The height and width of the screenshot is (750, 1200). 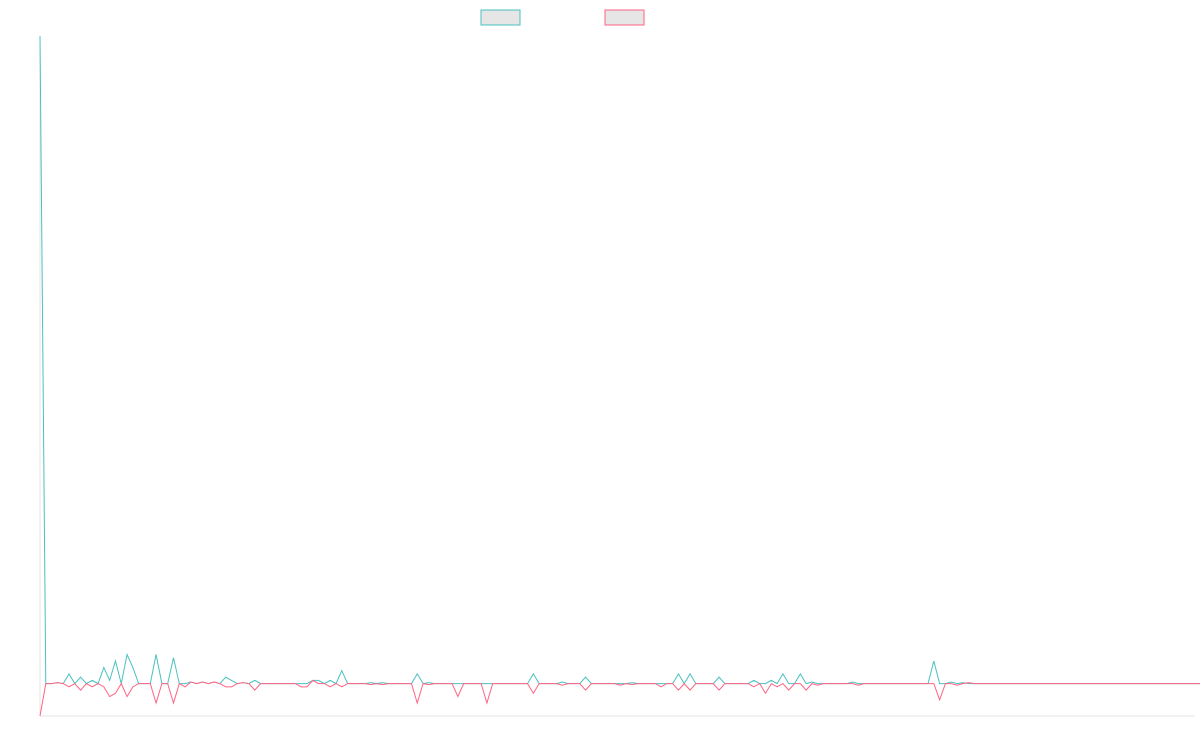 I want to click on legend, so click(x=562, y=17).